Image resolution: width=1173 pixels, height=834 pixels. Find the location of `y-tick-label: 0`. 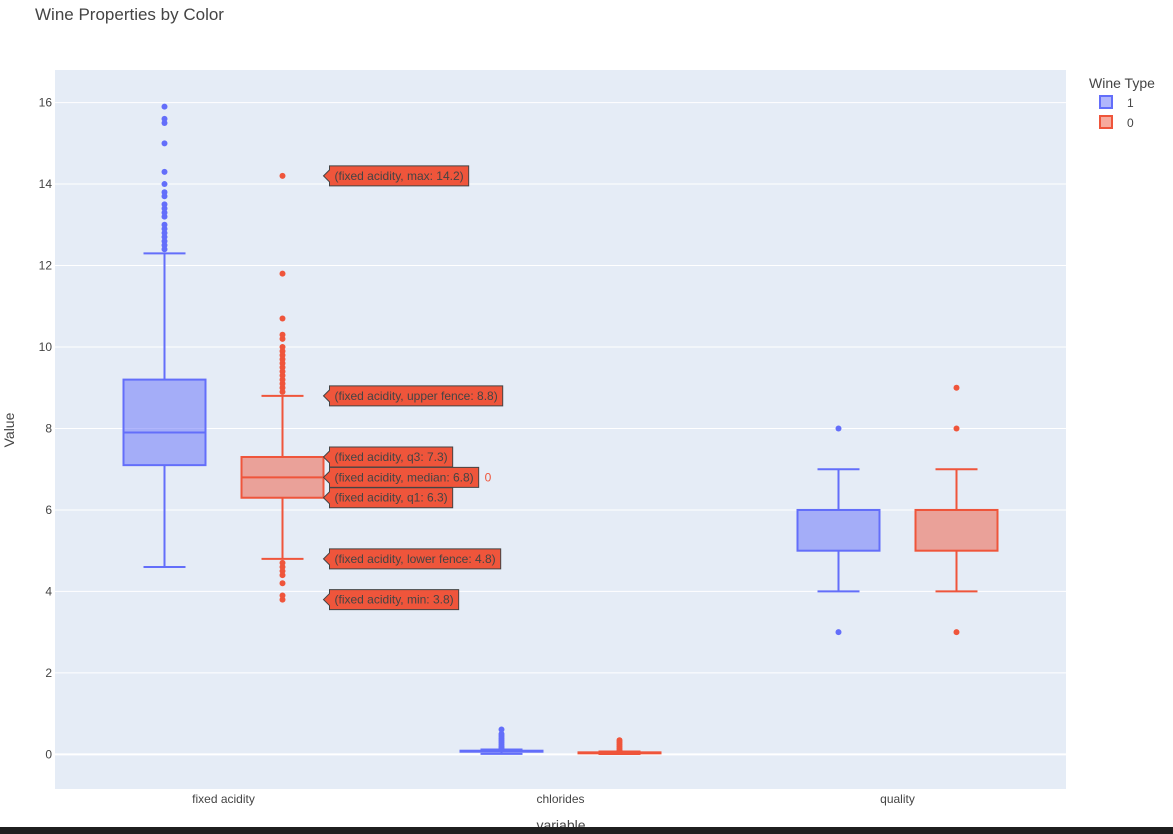

y-tick-label: 0 is located at coordinates (48, 754).